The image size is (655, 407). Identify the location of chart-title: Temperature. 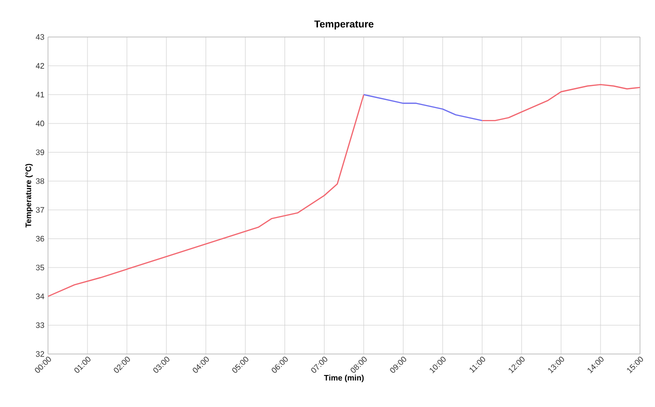
(344, 25).